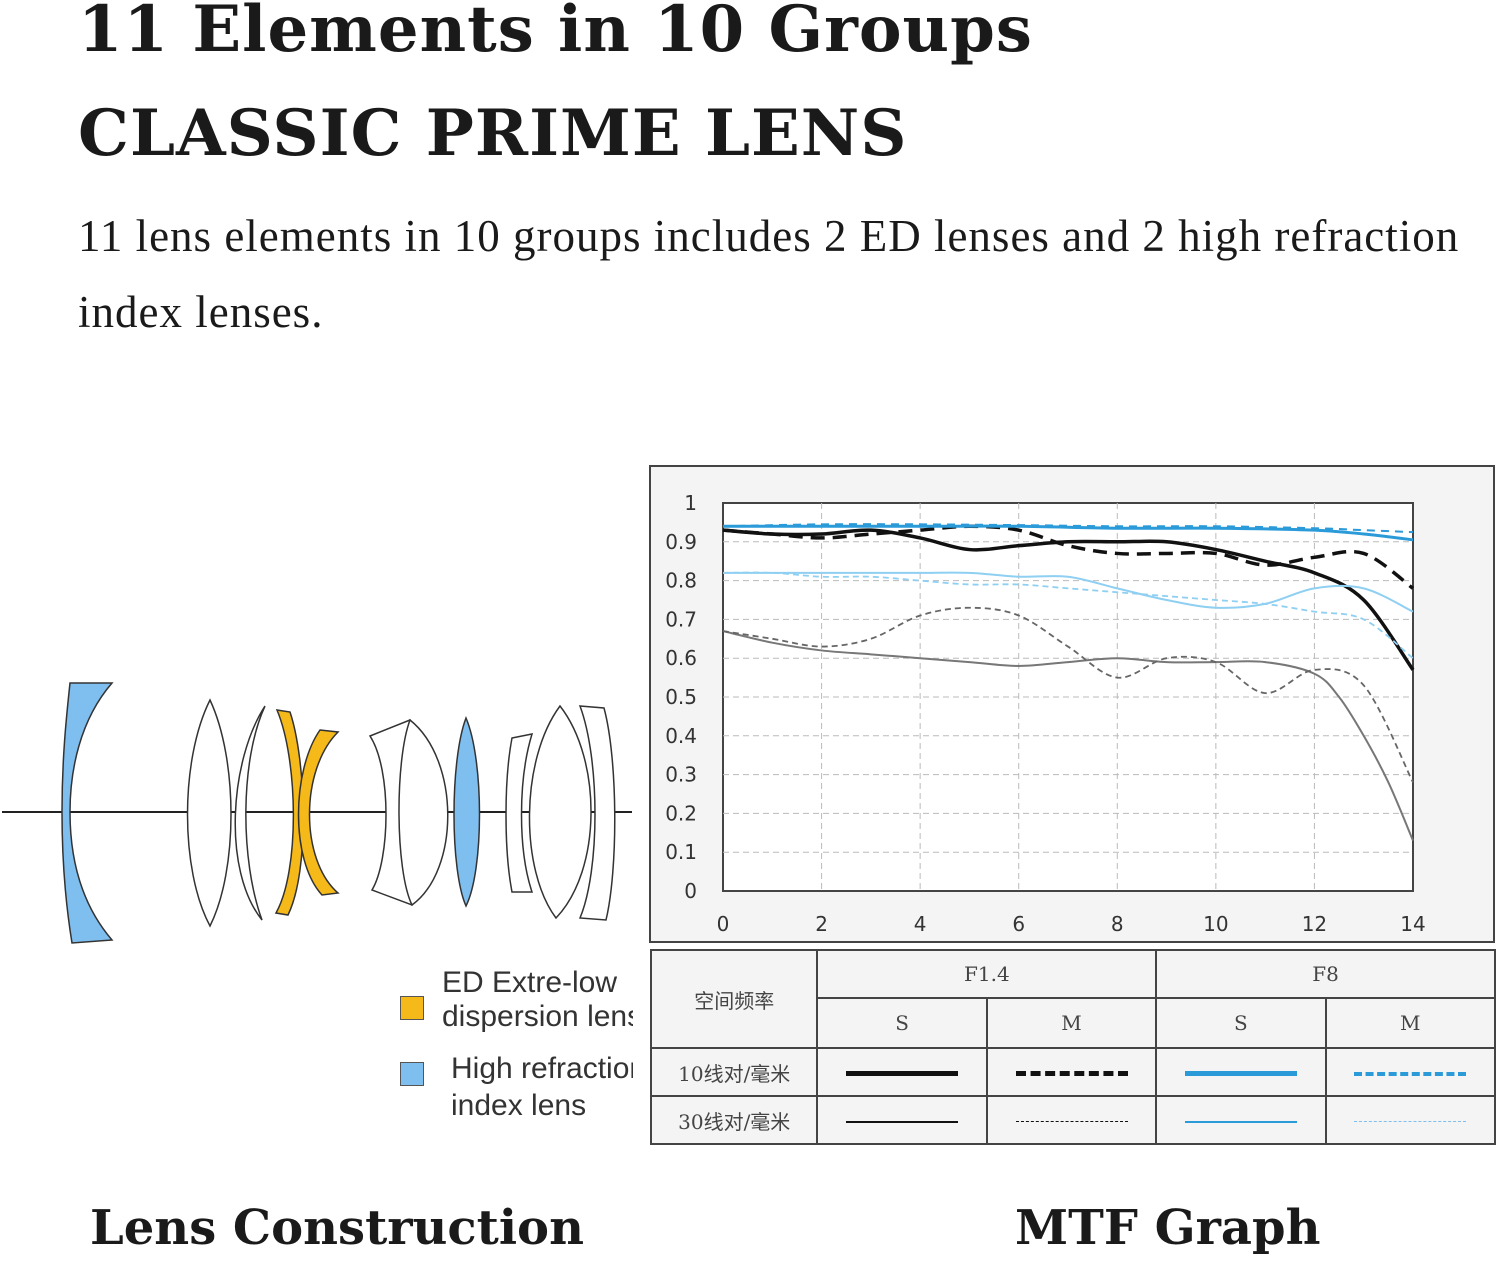 The image size is (1500, 1269). Describe the element at coordinates (1071, 1120) in the screenshot. I see `key-sample-f14-30-m` at that location.